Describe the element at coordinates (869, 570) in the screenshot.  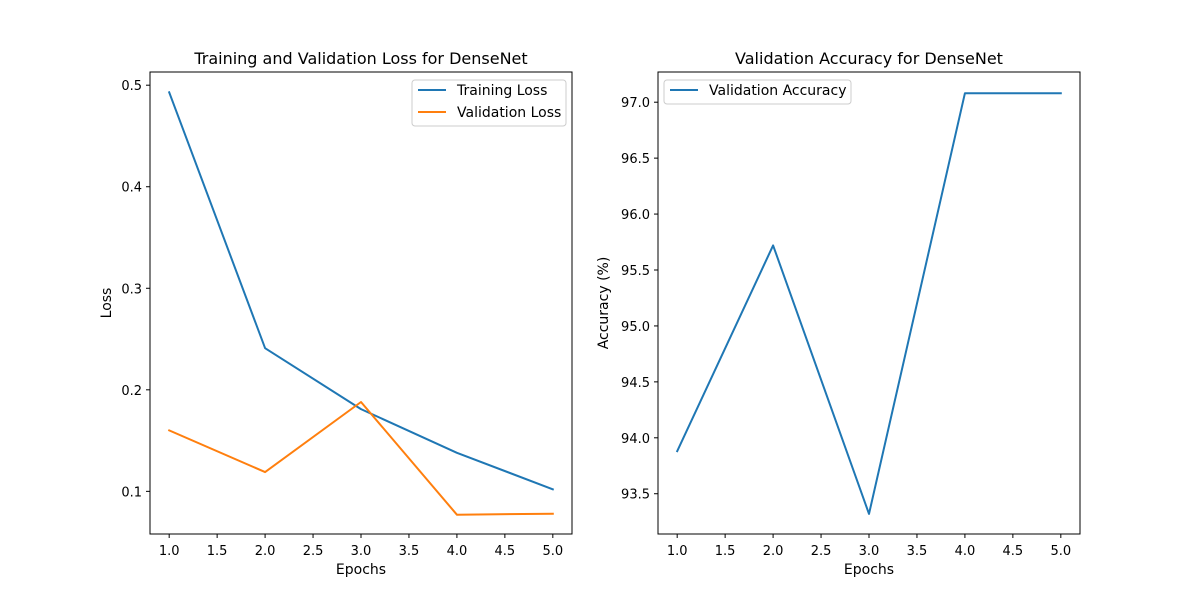
I see `accuracy-chart-x-axis-label: Epochs` at that location.